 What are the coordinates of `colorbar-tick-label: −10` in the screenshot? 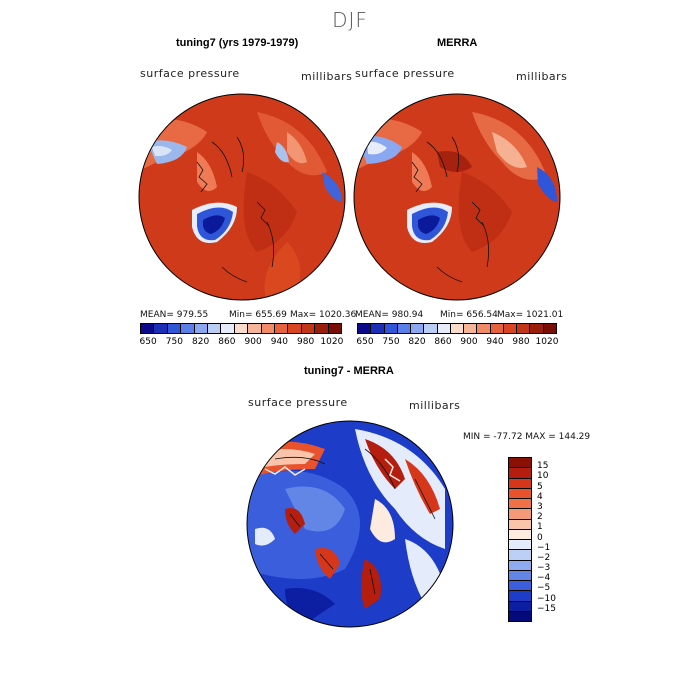 It's located at (546, 598).